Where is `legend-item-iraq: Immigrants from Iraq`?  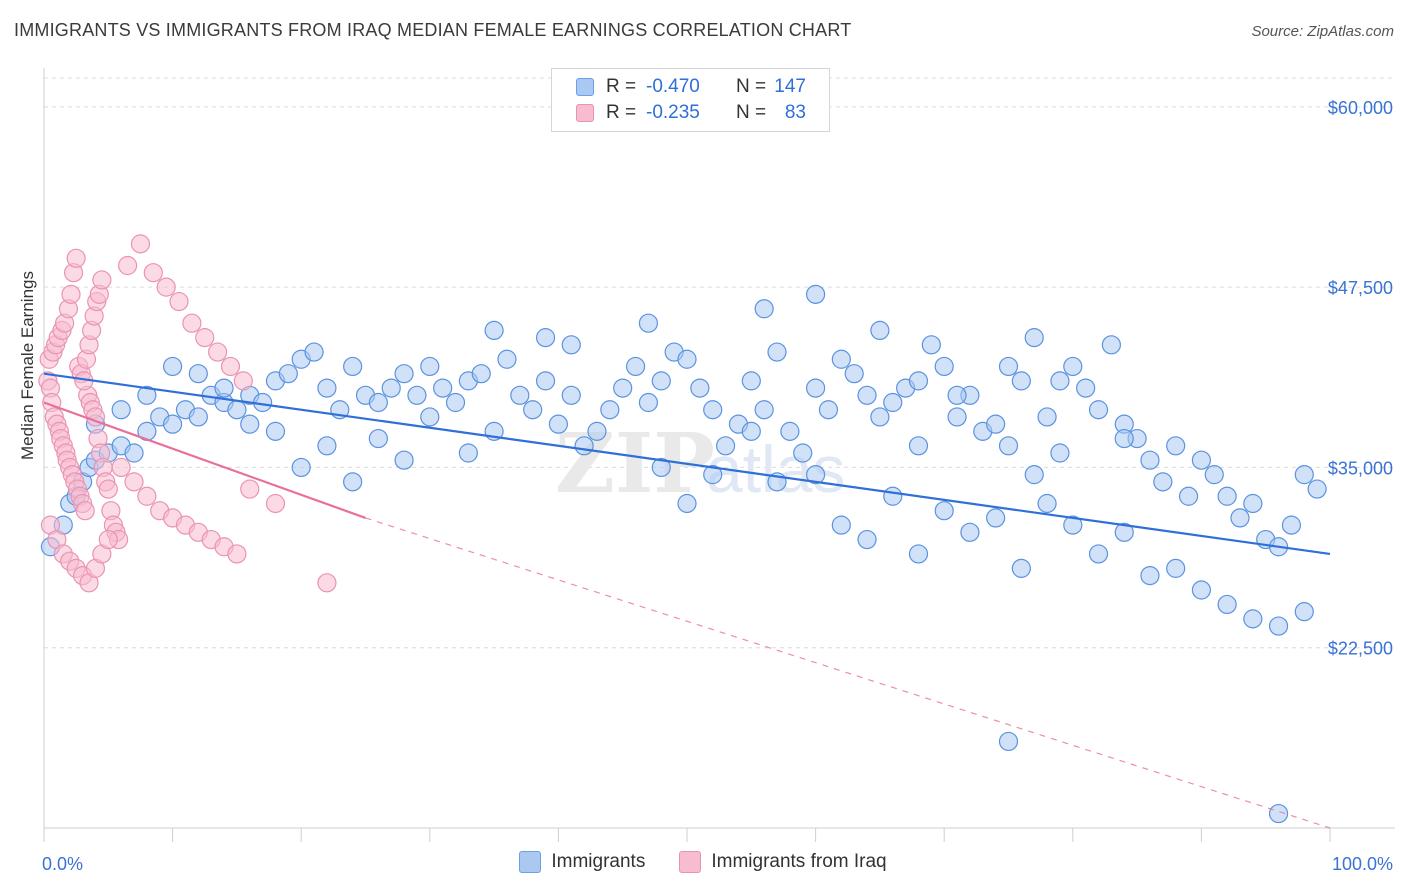
legend-item-iraq: Immigrants from Iraq is located at coordinates (783, 862).